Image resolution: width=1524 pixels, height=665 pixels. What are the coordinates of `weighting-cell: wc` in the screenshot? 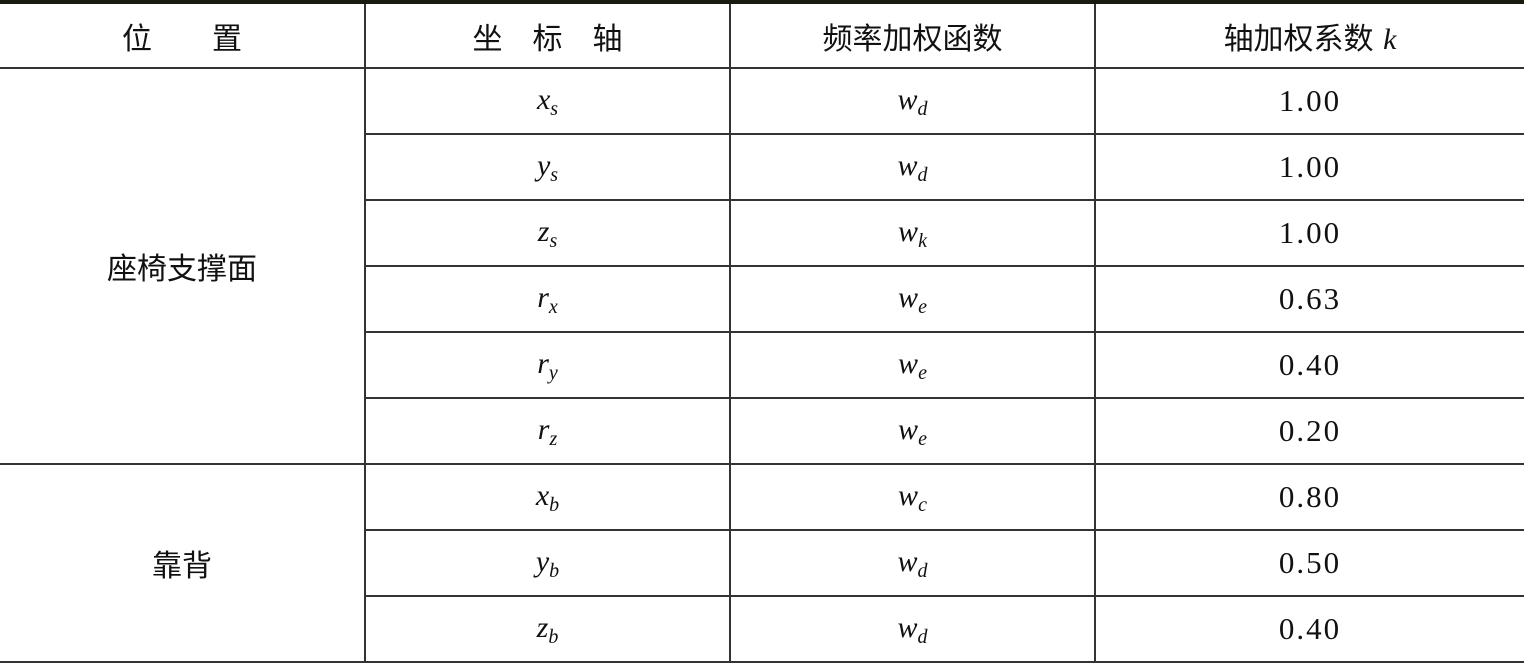 It's located at (912, 497).